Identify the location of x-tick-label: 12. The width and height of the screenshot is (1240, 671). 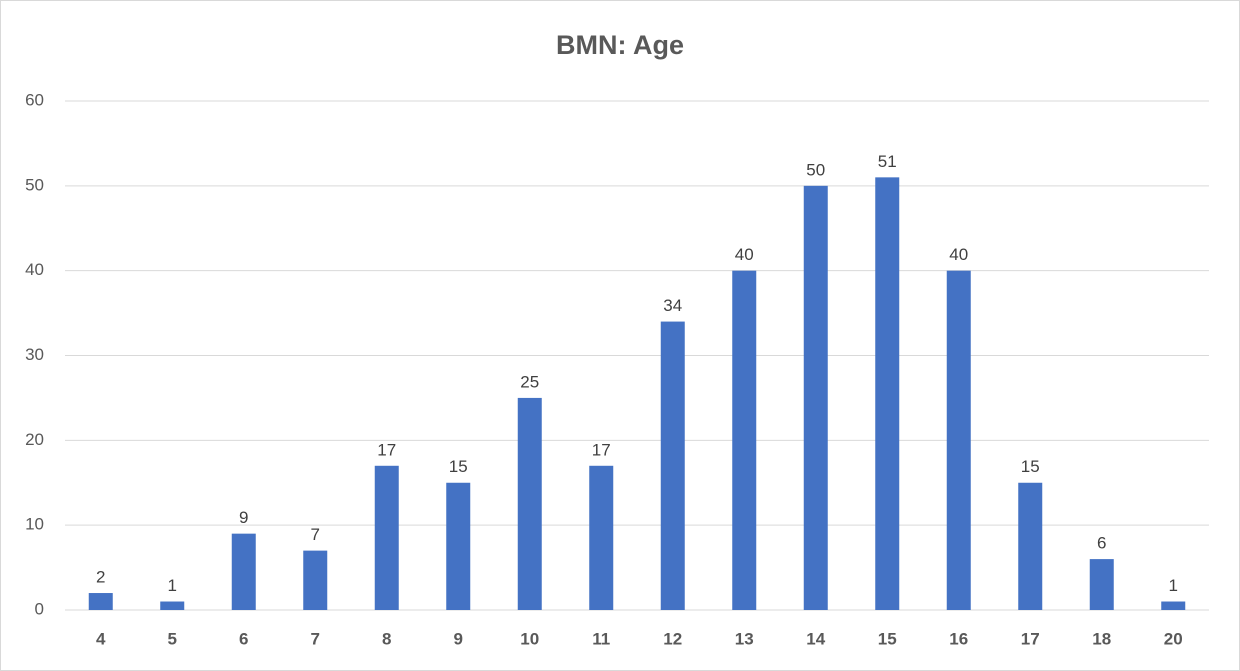
(672, 638).